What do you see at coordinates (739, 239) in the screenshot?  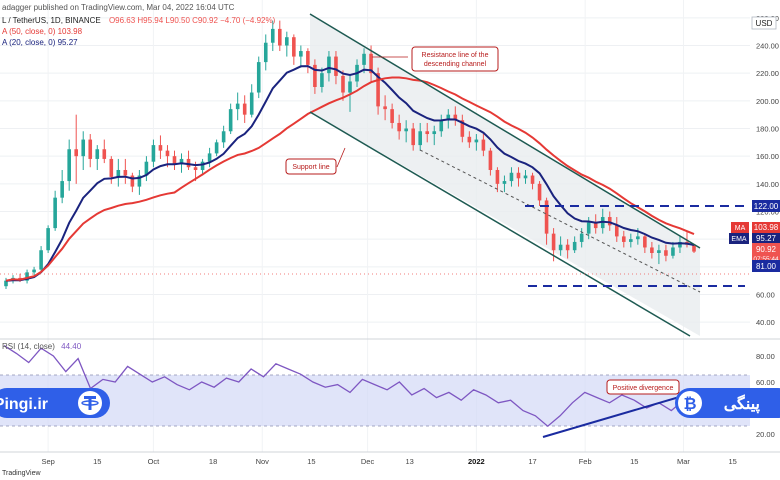 I see `ema-badge-tag: EMA` at bounding box center [739, 239].